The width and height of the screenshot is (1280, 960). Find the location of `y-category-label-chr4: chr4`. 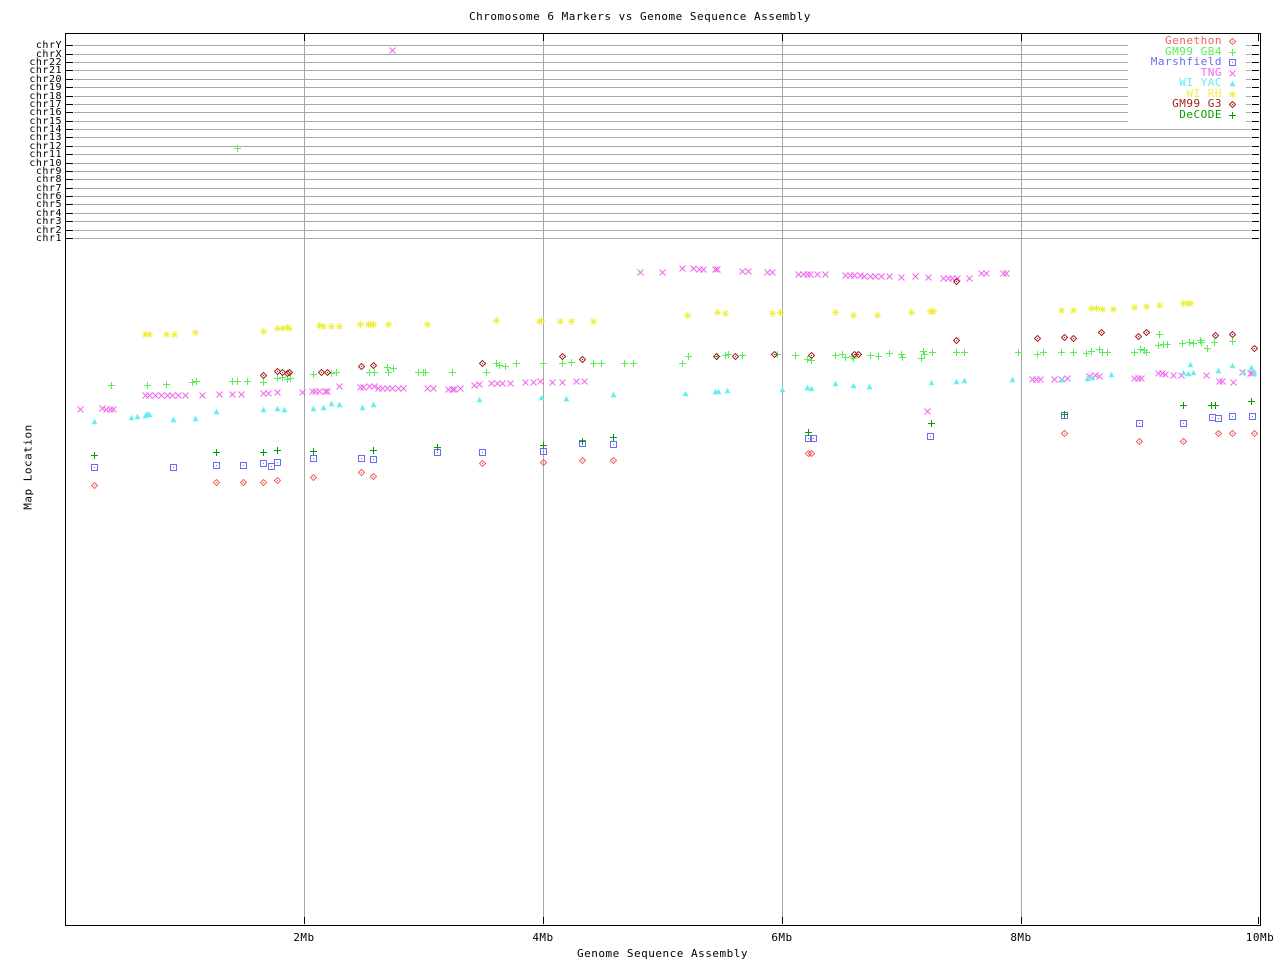

y-category-label-chr4: chr4 is located at coordinates (48, 213).